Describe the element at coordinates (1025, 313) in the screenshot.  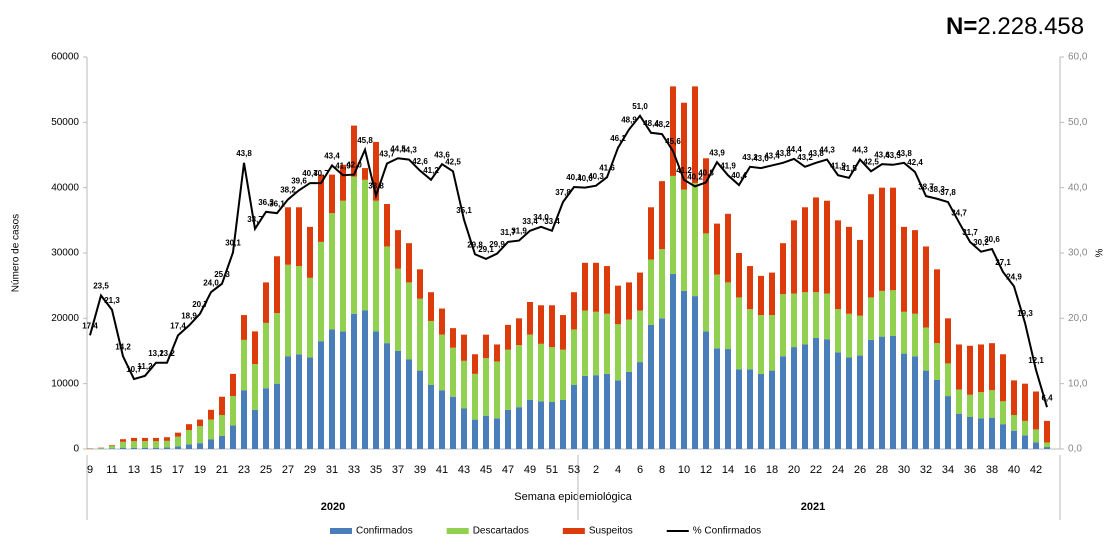
I see `data-label: 19,3` at that location.